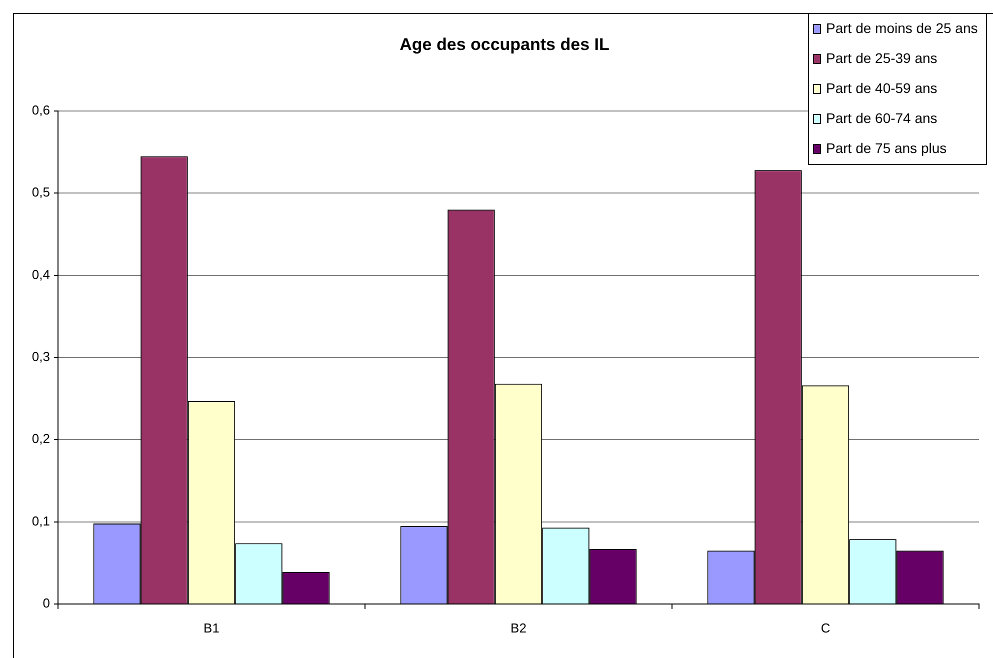  What do you see at coordinates (41, 274) in the screenshot?
I see `y-tick-label: 0,4` at bounding box center [41, 274].